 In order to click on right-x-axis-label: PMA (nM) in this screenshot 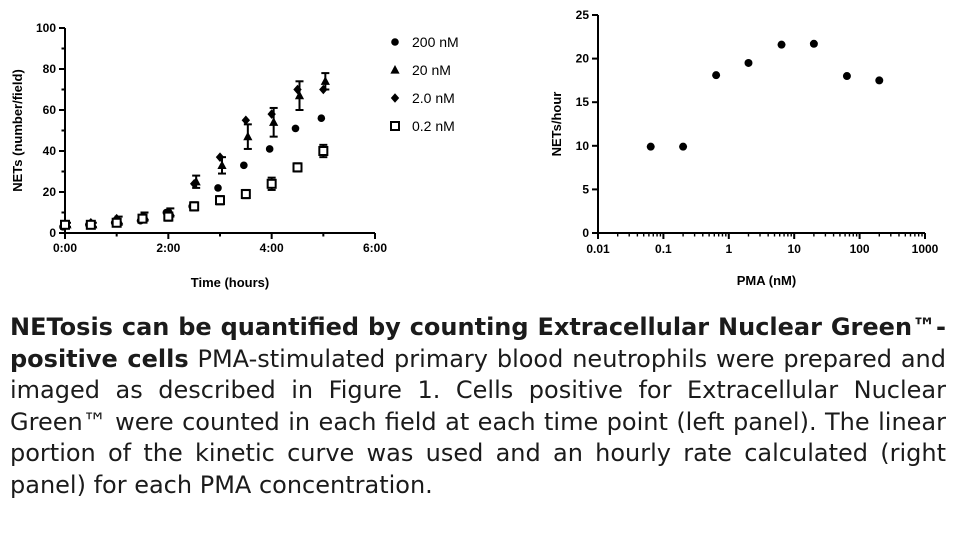, I will do `click(766, 280)`.